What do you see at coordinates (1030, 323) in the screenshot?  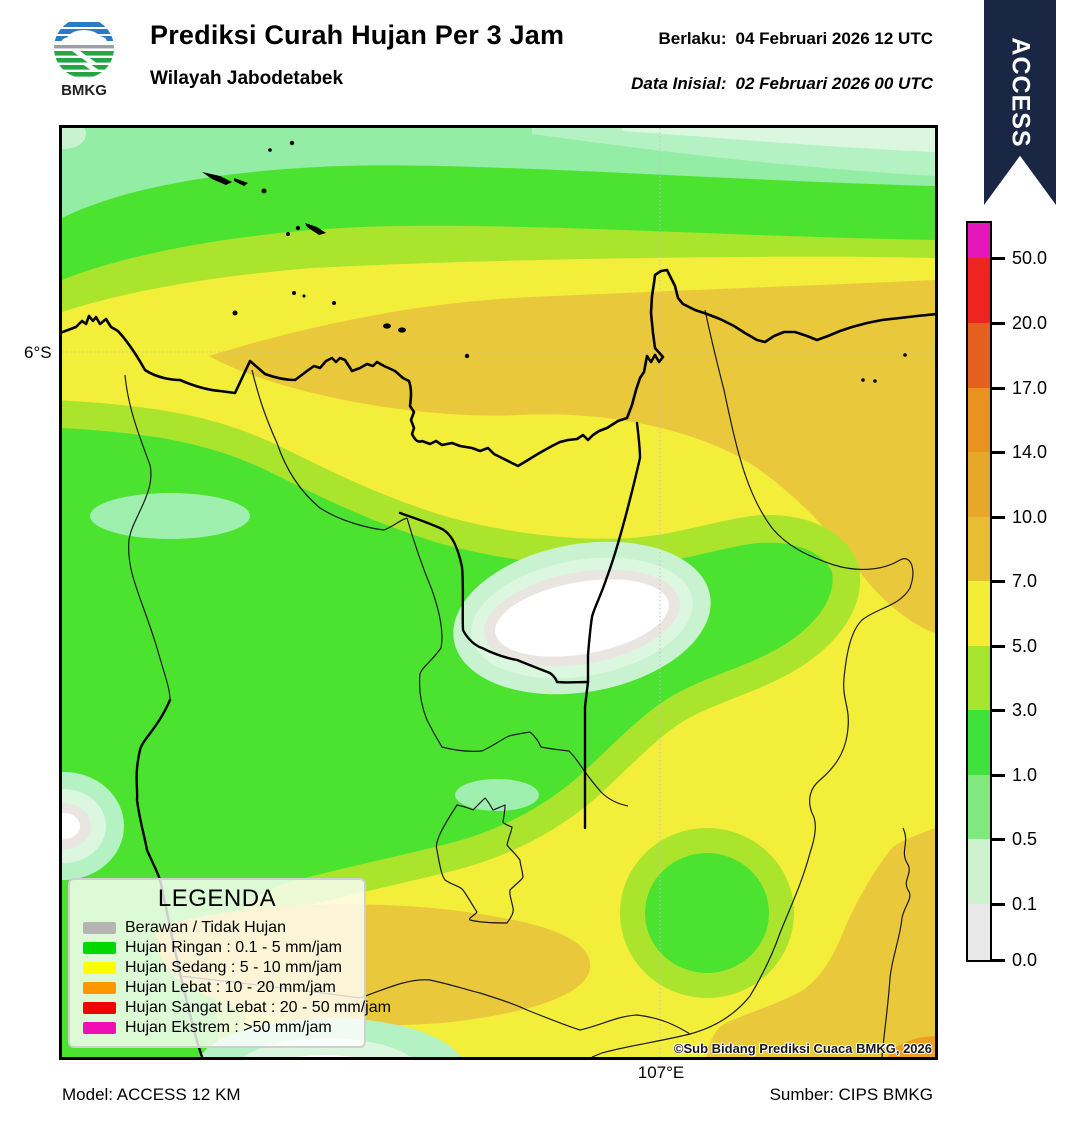 I see `colorbar-tick-label: 20.0` at bounding box center [1030, 323].